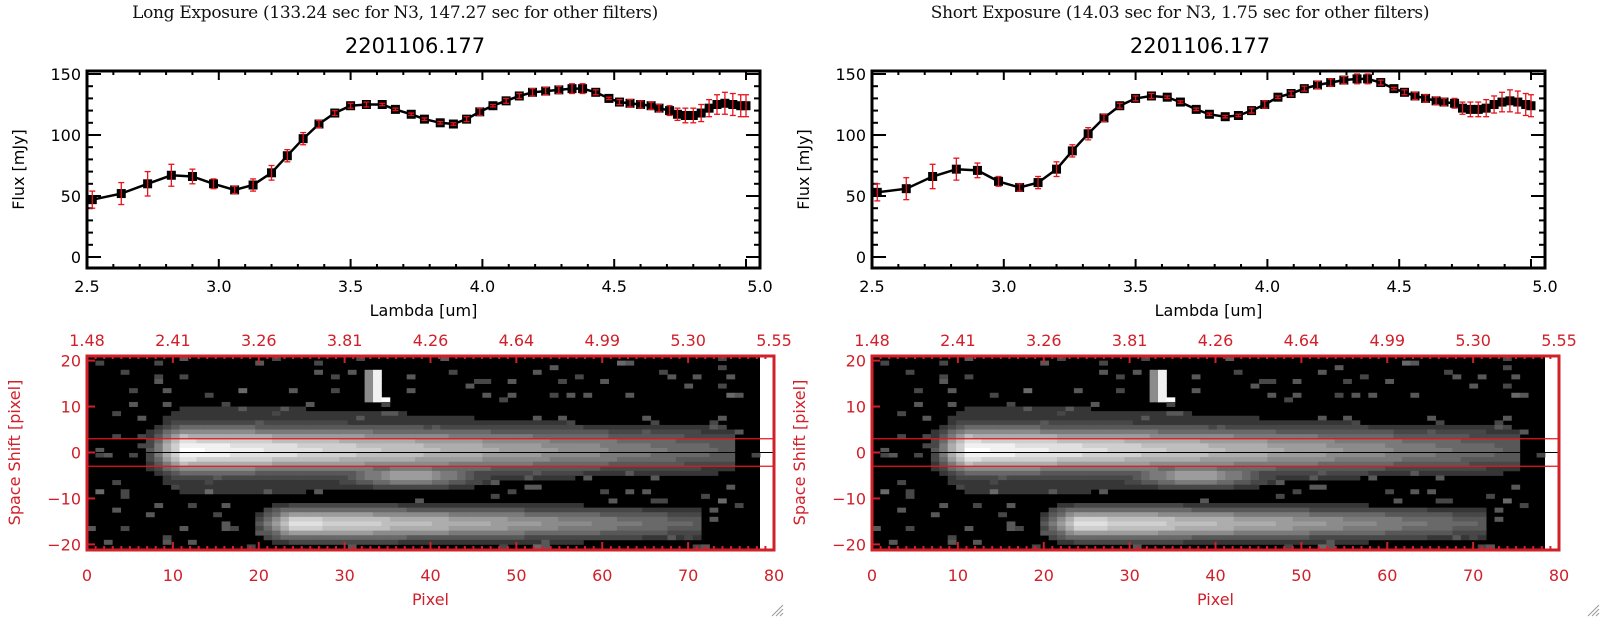 Image resolution: width=1600 pixels, height=630 pixels. I want to click on x-tick-label: 5.0, so click(1544, 286).